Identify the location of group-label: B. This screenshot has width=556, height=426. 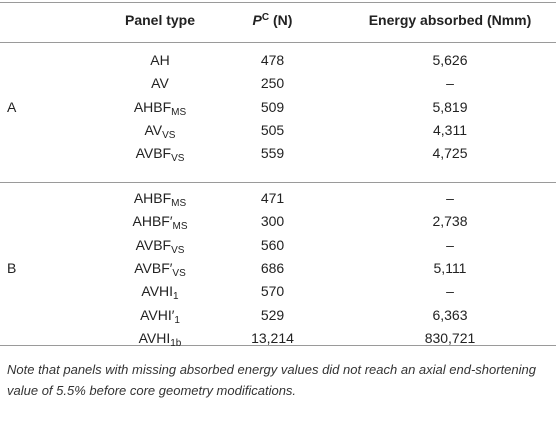
(12, 267).